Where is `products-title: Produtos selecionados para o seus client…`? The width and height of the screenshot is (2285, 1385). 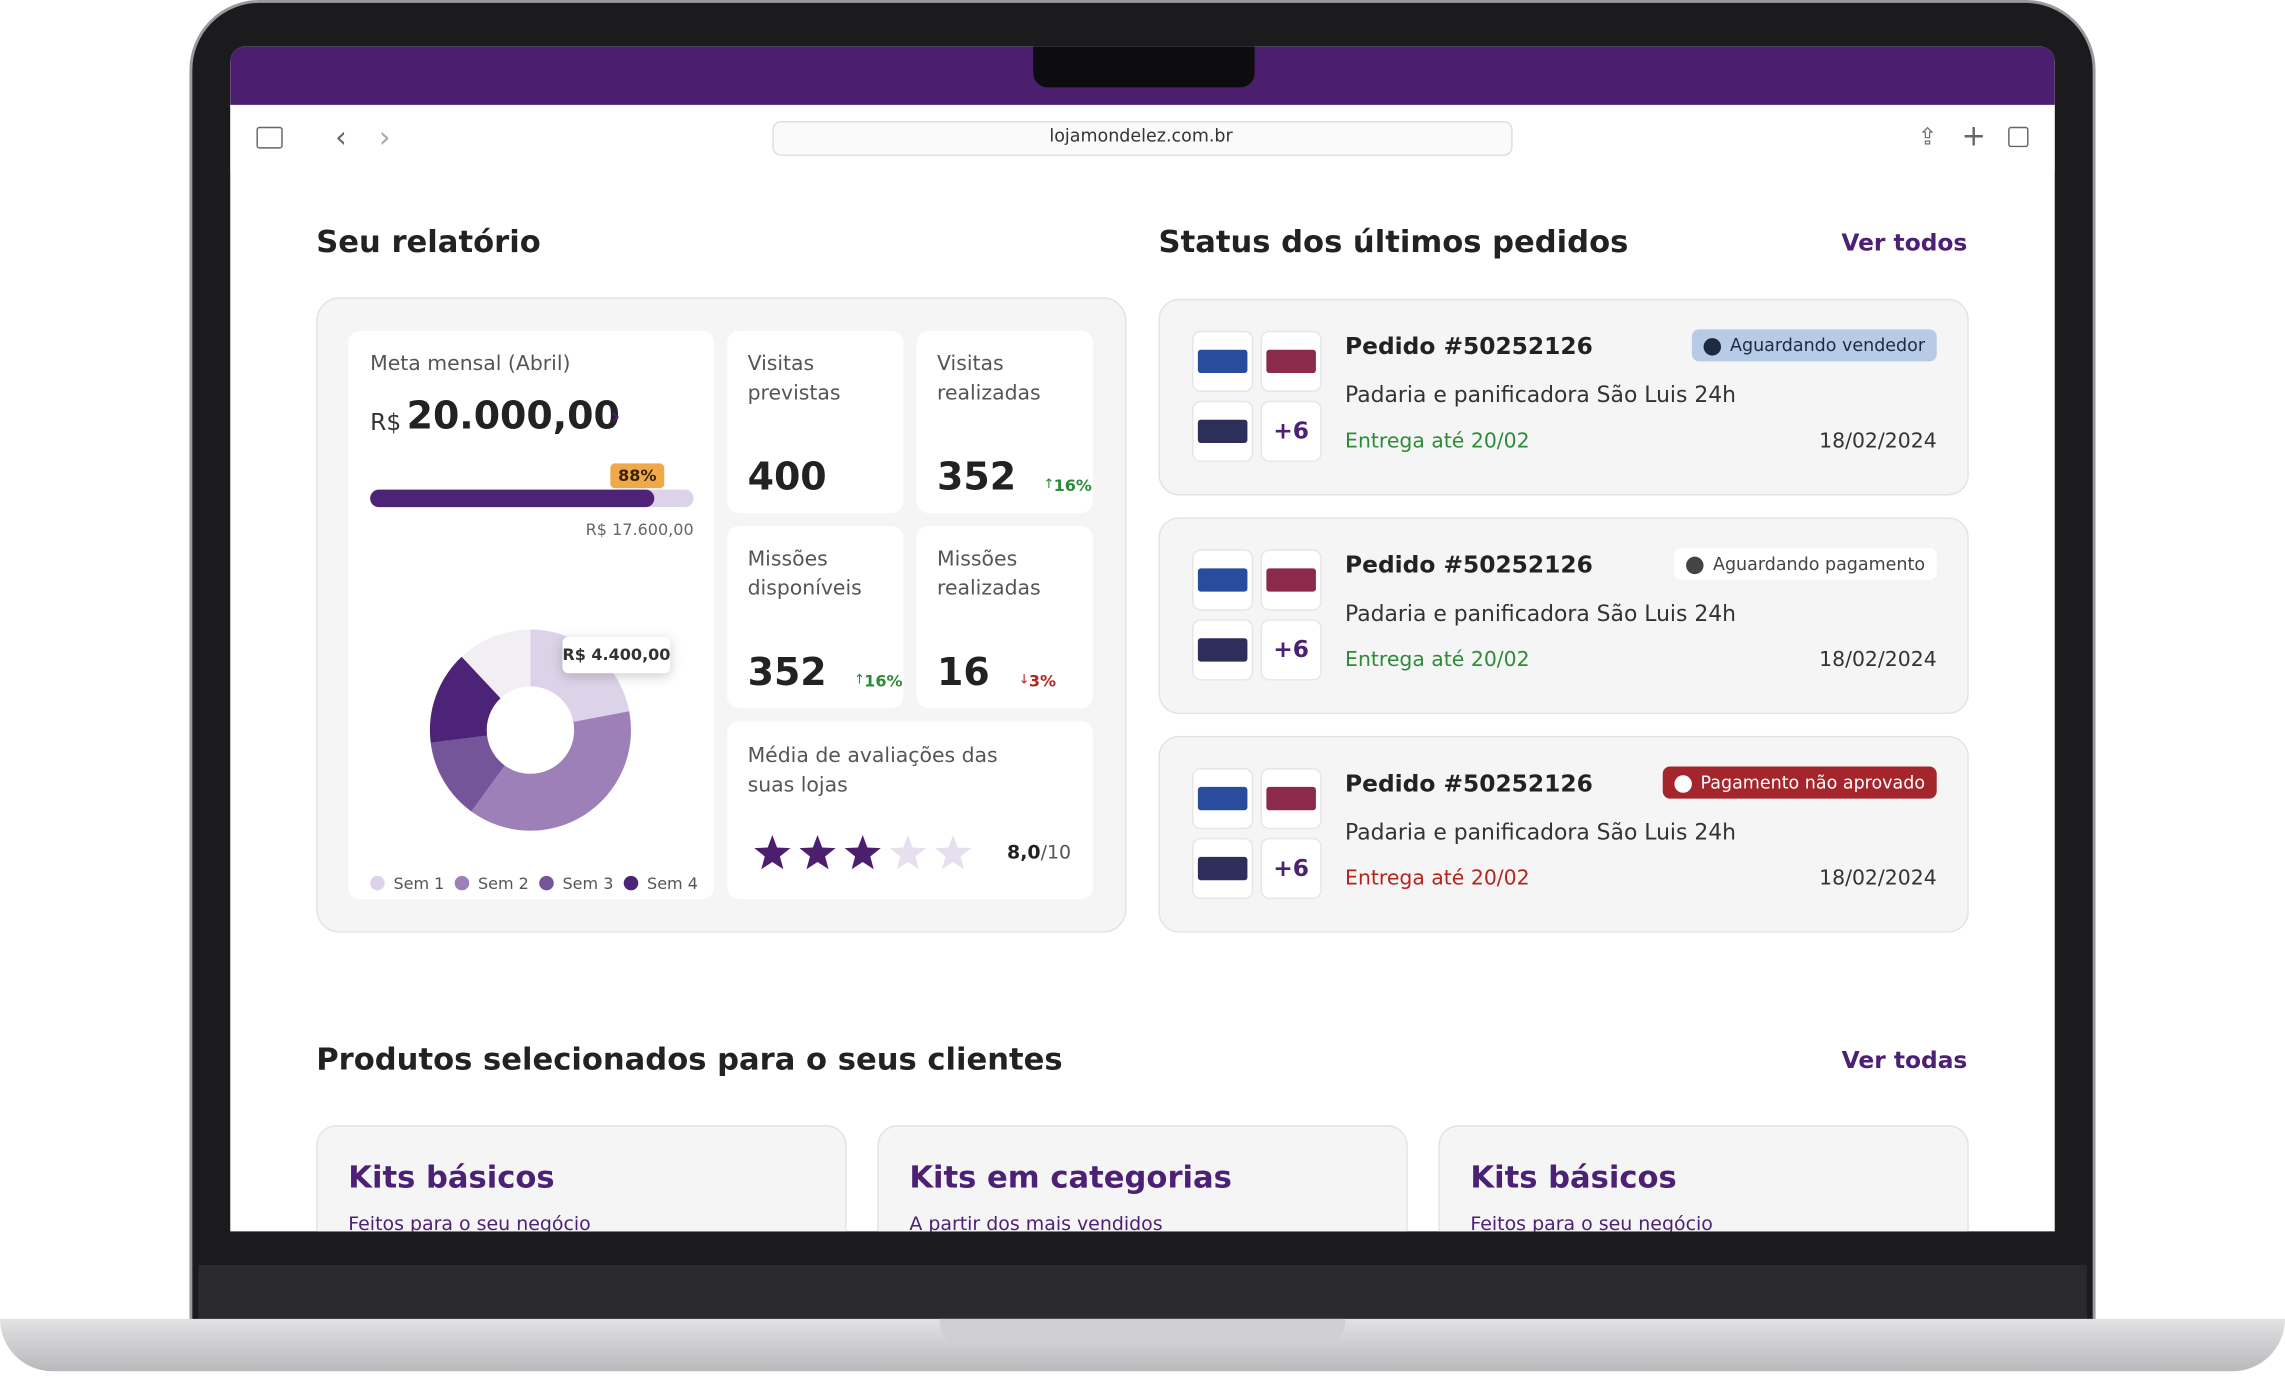
products-title: Produtos selecionados para o seus client… is located at coordinates (689, 1059).